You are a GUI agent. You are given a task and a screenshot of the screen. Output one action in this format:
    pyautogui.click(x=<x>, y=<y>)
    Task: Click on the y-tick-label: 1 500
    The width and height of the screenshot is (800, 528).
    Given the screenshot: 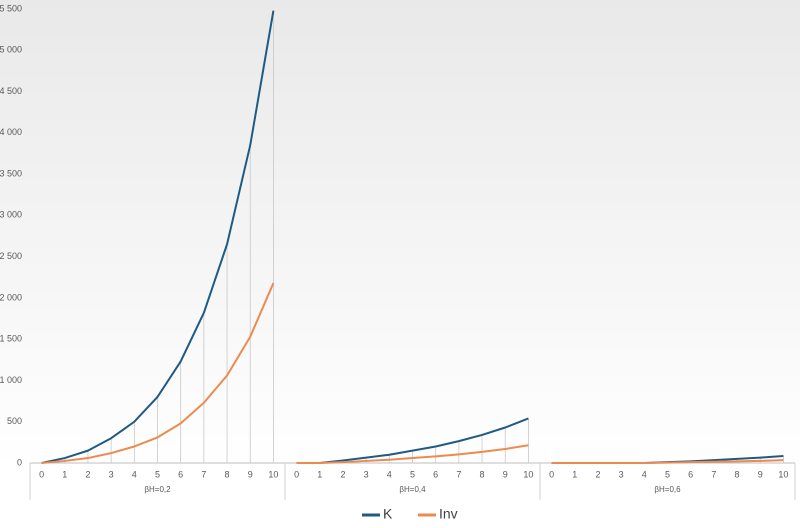 What is the action you would take?
    pyautogui.click(x=11, y=339)
    